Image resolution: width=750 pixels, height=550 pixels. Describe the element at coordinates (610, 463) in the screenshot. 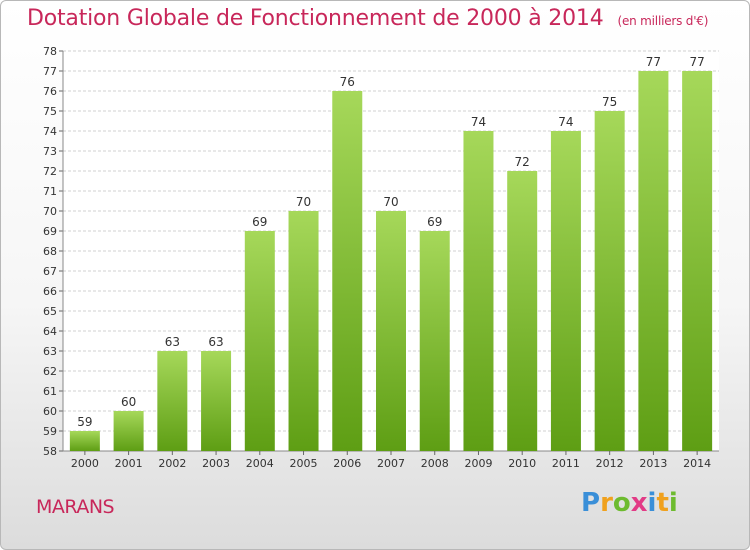

I see `x-tick-label: 2012` at that location.